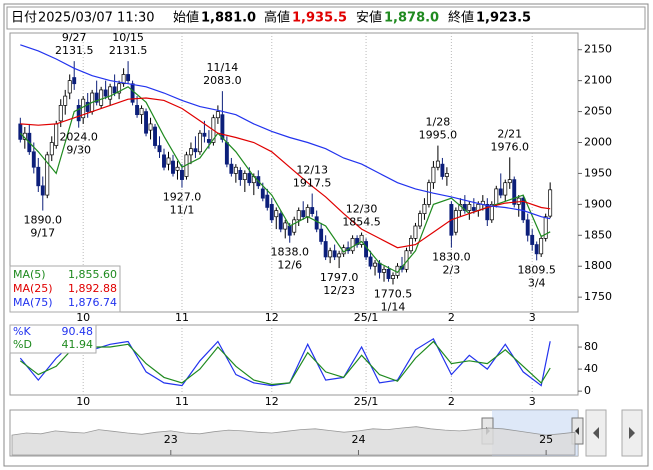 This screenshot has width=653, height=470. I want to click on annotation-date: 11/14, so click(223, 67).